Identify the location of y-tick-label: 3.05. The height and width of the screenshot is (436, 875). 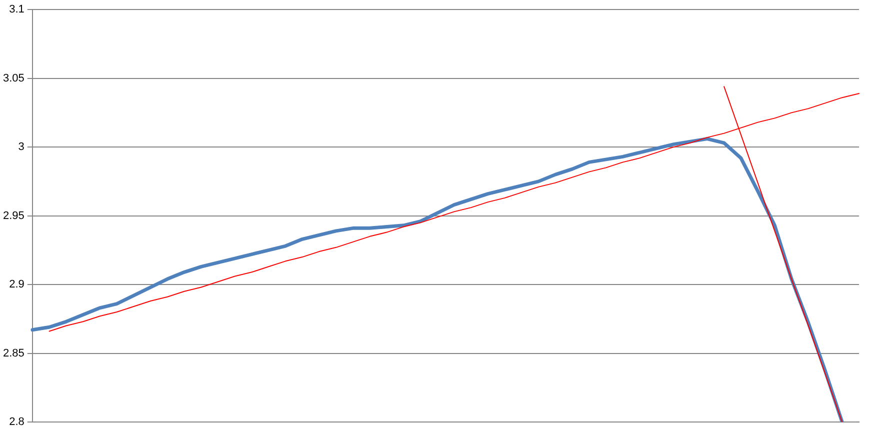
(13, 78).